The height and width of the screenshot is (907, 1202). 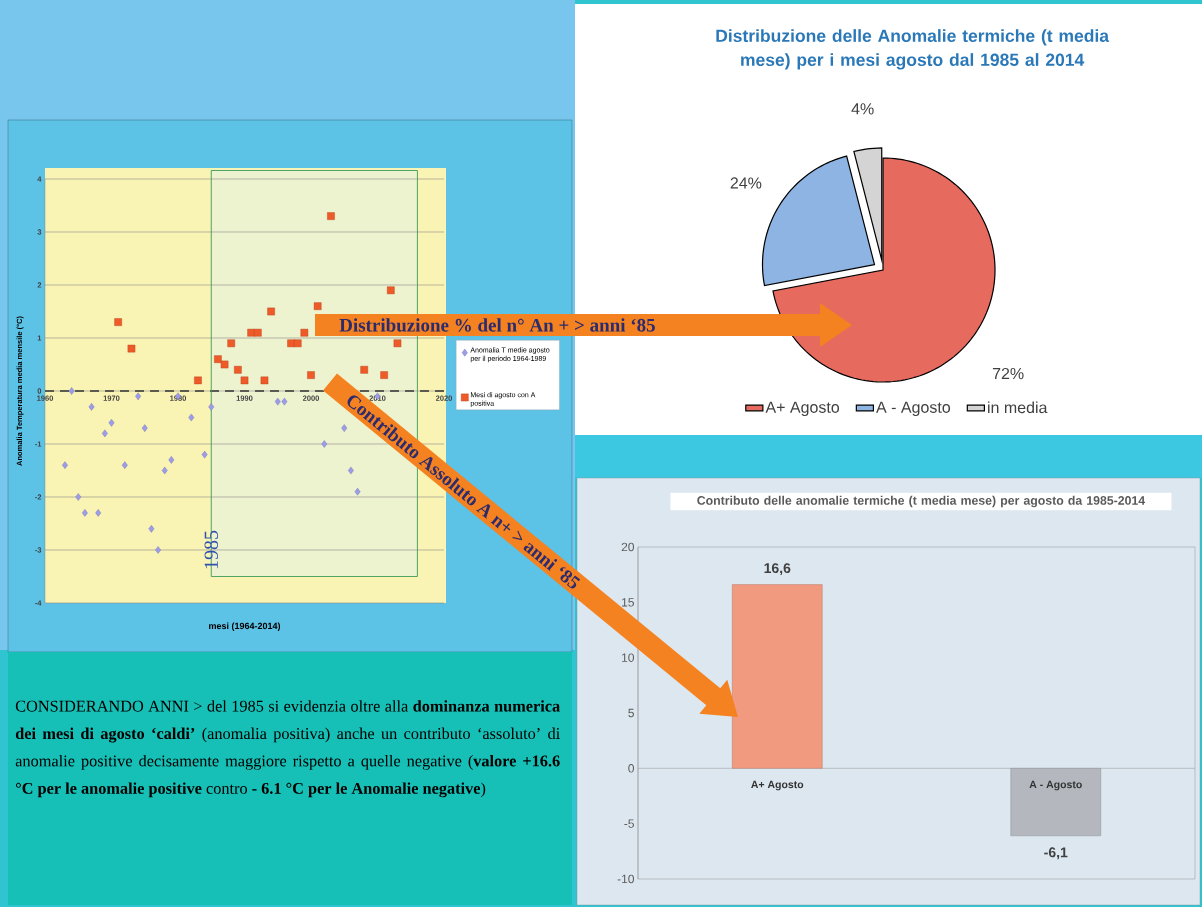 What do you see at coordinates (862, 109) in the screenshot?
I see `data-label: 4%` at bounding box center [862, 109].